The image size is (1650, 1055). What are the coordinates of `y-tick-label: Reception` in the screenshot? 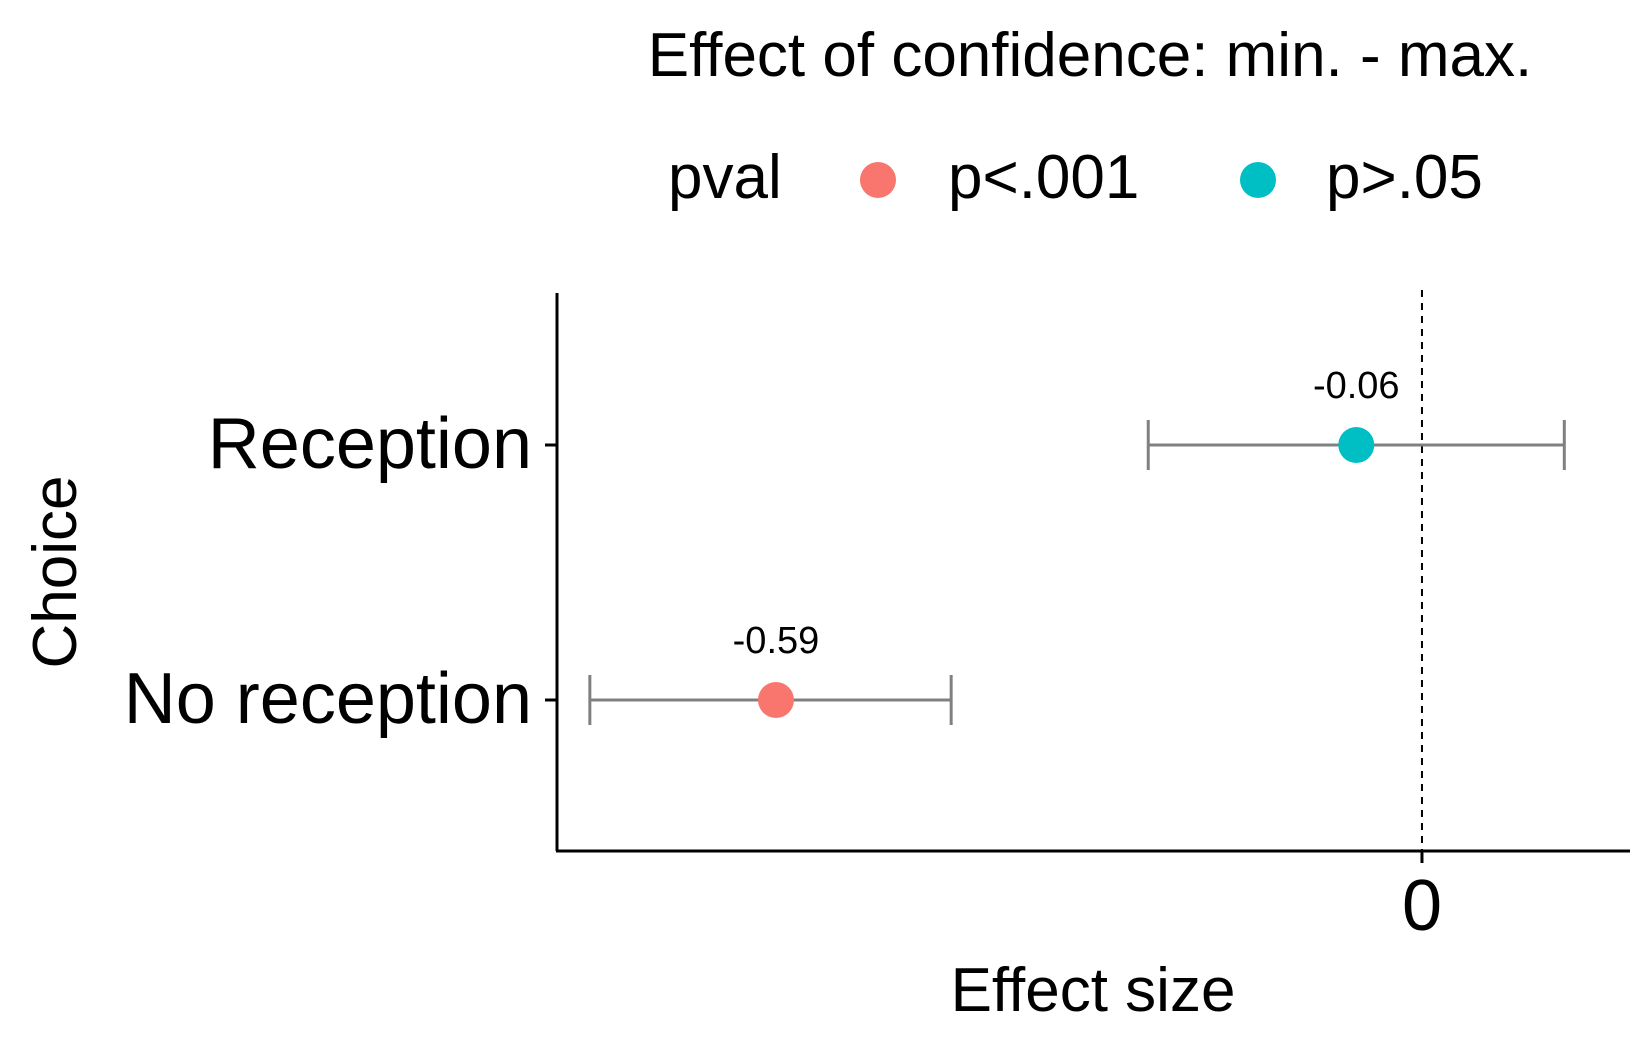 It's located at (370, 444).